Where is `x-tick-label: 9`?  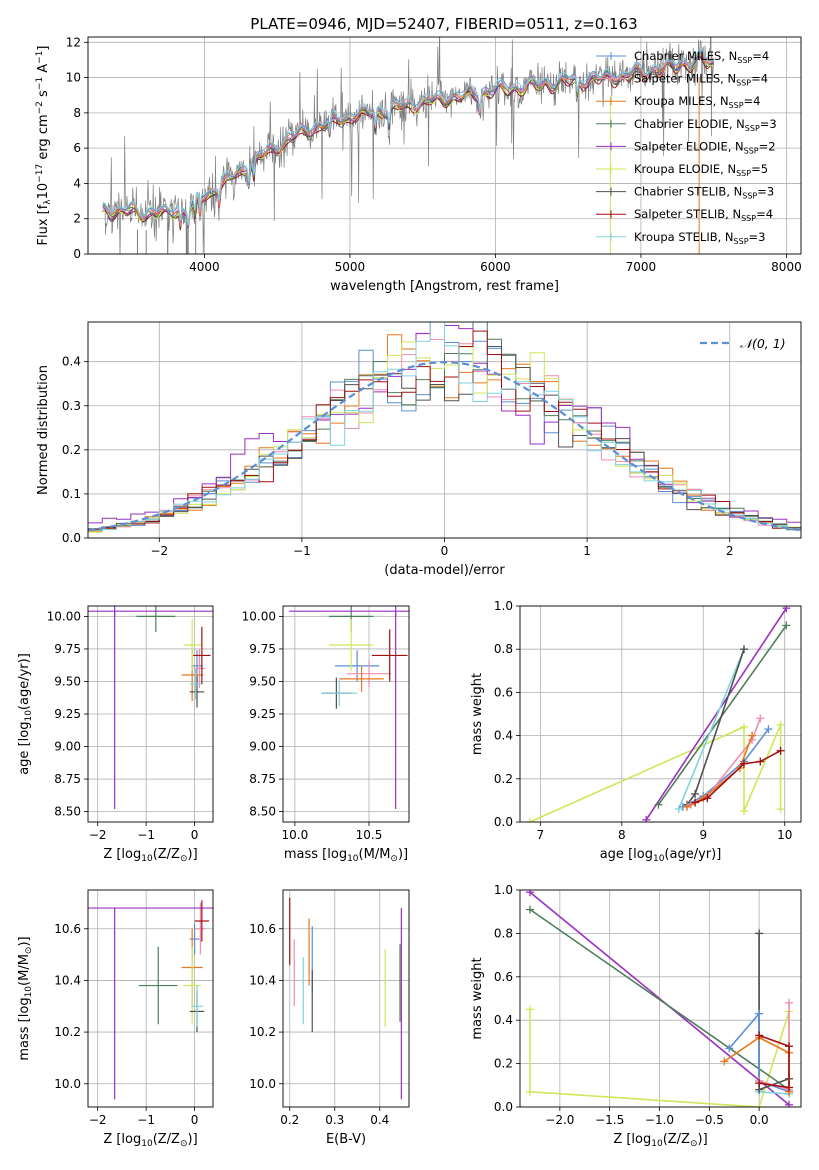 x-tick-label: 9 is located at coordinates (703, 835).